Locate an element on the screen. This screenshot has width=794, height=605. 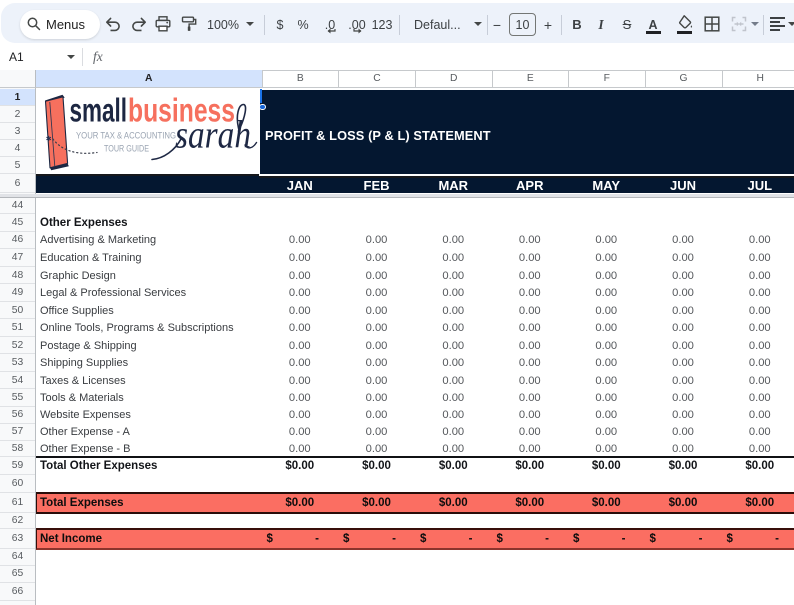
svg-text: sarah is located at coordinates (213, 134).